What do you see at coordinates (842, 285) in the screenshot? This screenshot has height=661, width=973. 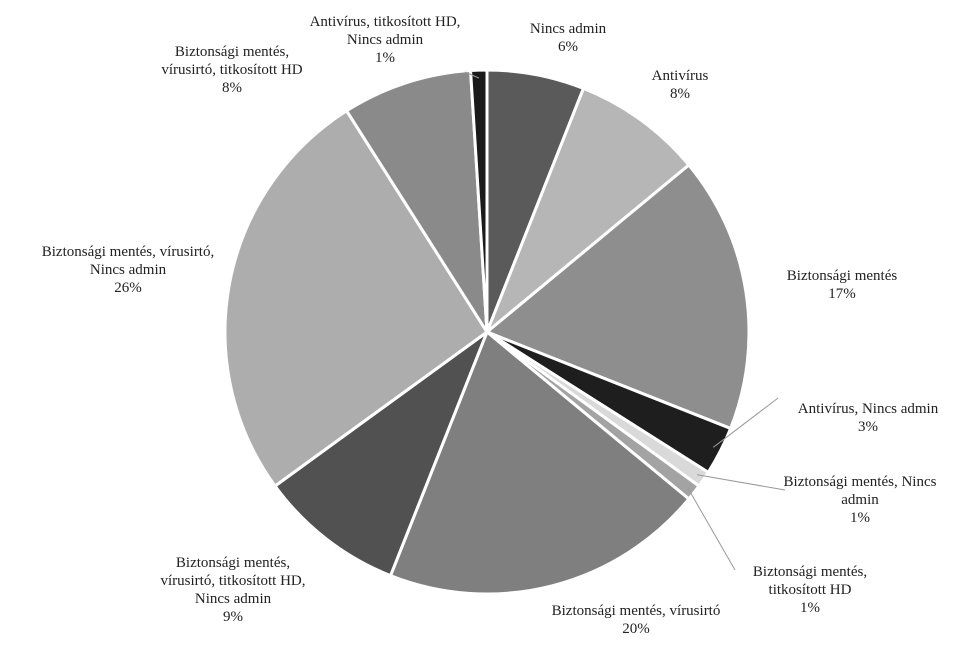 I see `slice-label: Biztonsági mentés 17%` at bounding box center [842, 285].